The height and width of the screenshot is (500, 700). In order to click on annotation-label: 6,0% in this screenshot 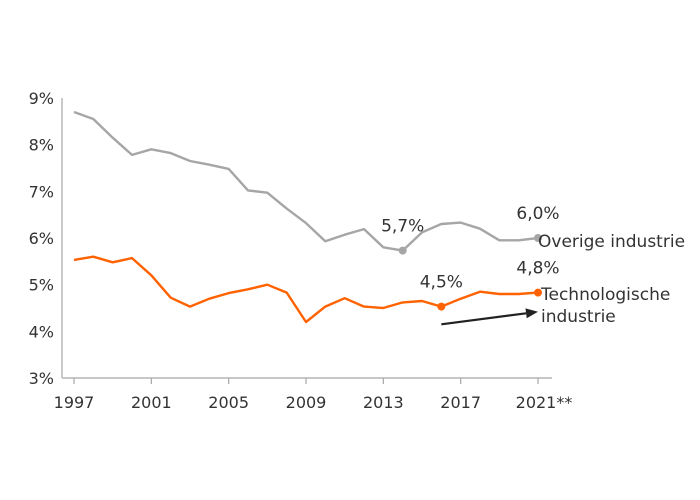, I will do `click(537, 214)`.